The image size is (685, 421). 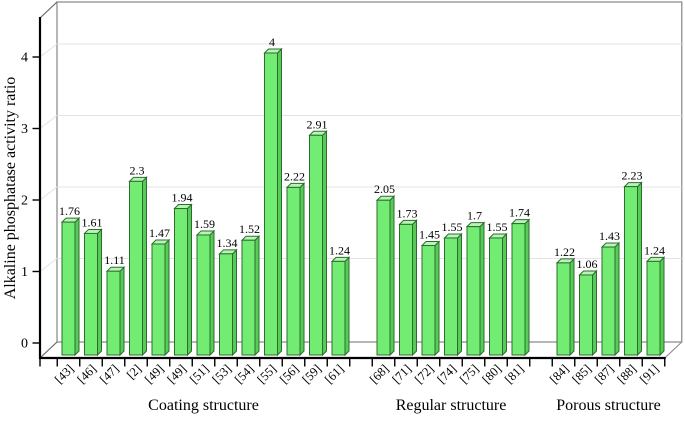 I want to click on top-left-corner-edge, so click(x=48, y=10).